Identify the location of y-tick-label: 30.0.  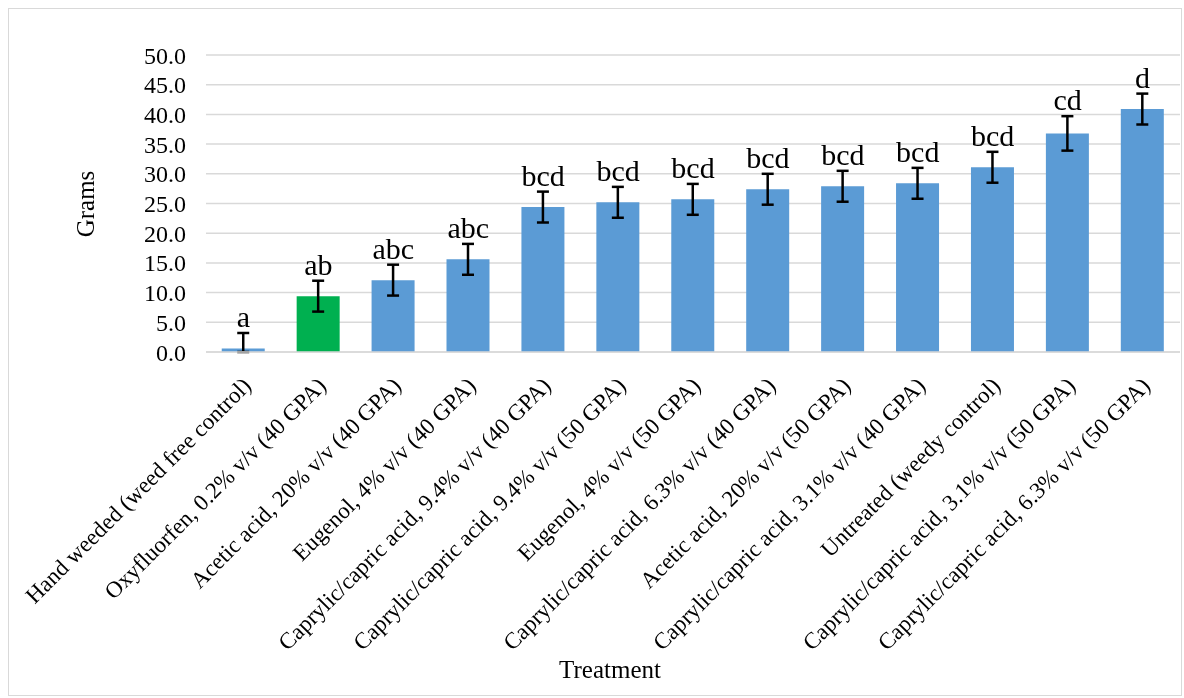
(165, 174).